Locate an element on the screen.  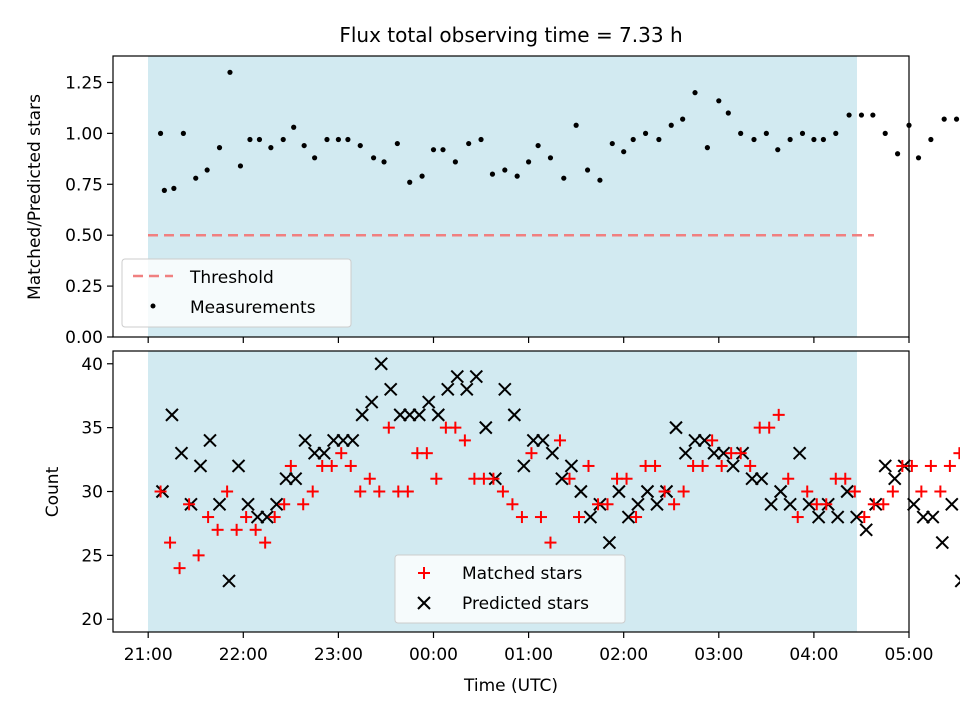
y-tick-label: 0.25 is located at coordinates (84, 287).